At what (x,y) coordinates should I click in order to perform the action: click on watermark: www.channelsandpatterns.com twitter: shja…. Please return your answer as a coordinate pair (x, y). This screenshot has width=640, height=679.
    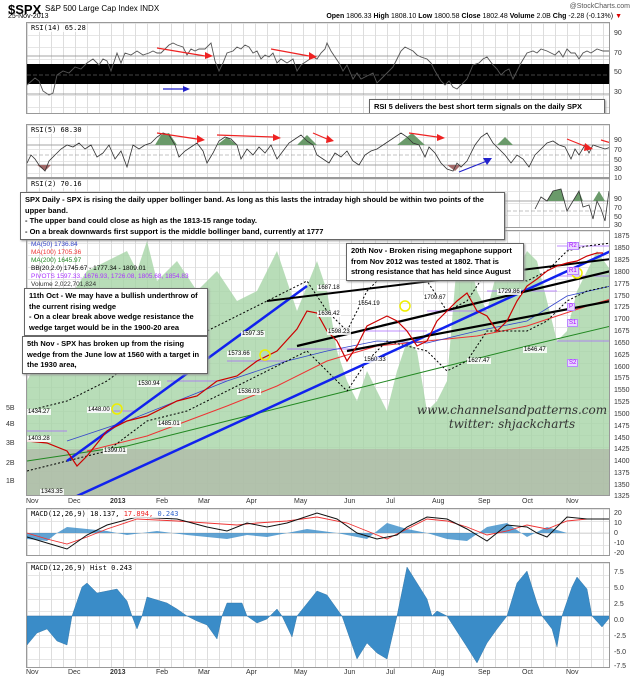
    Looking at the image, I should click on (512, 417).